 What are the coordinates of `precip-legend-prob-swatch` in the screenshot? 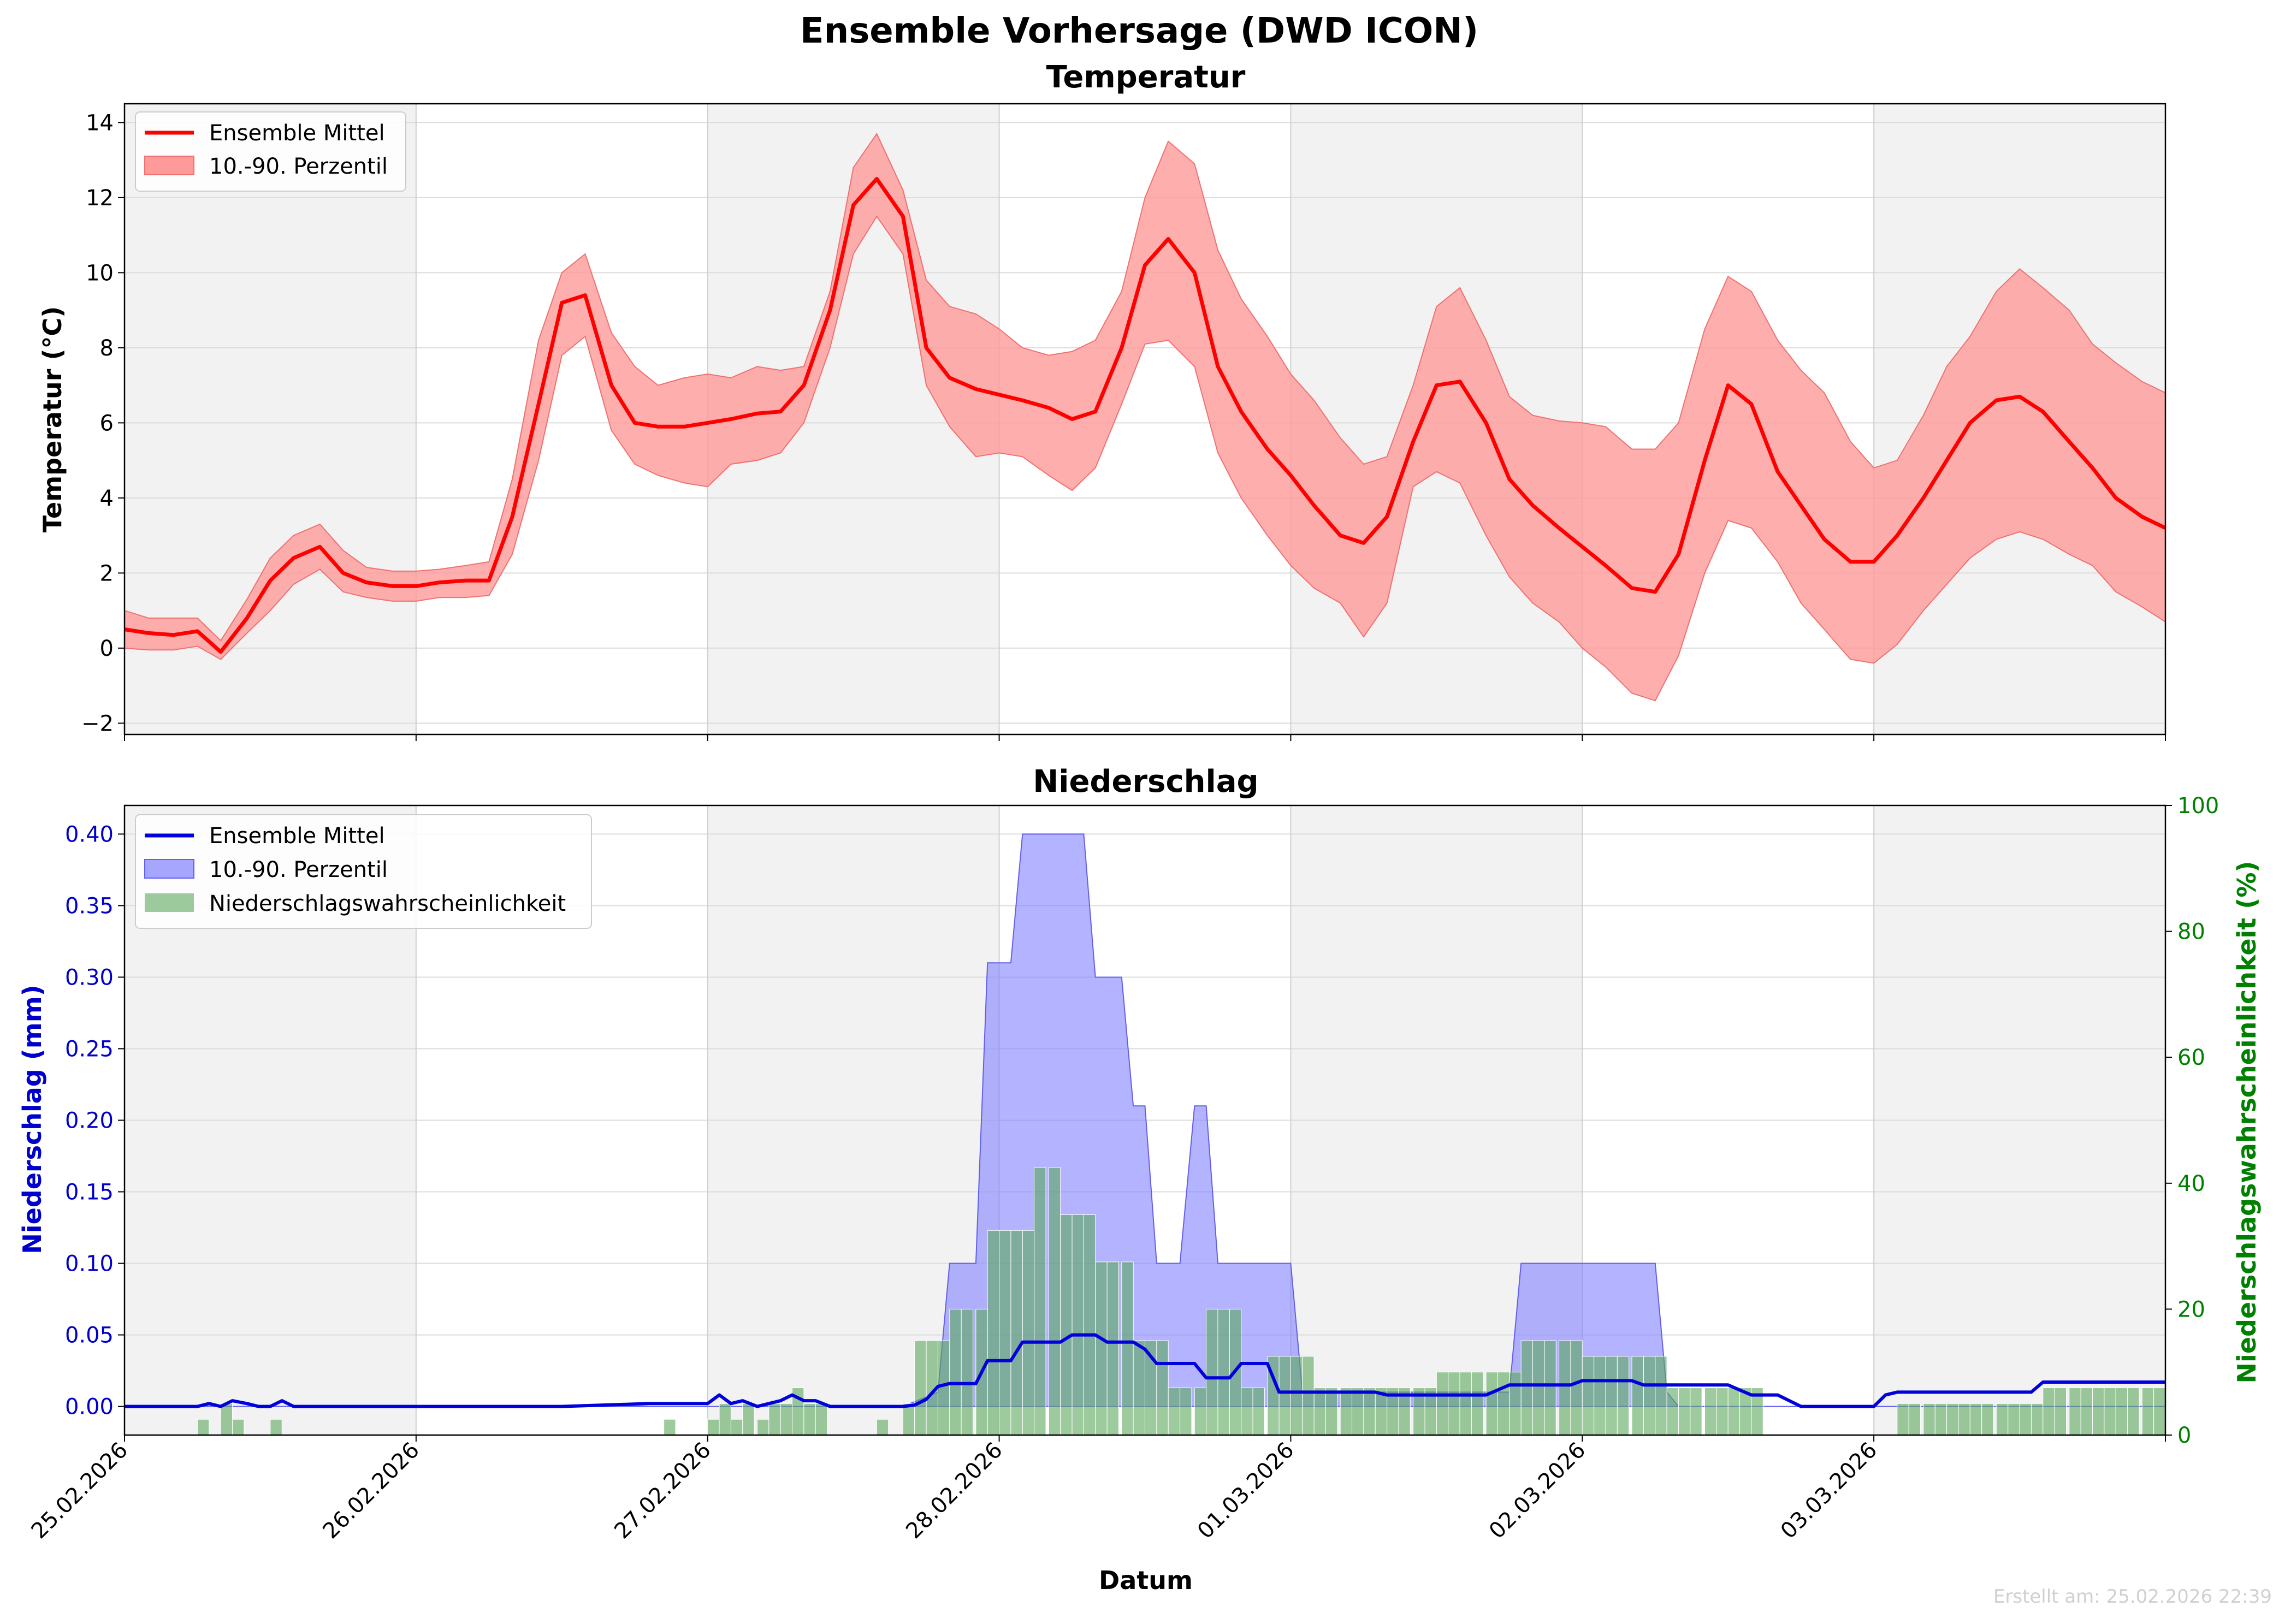 It's located at (169, 902).